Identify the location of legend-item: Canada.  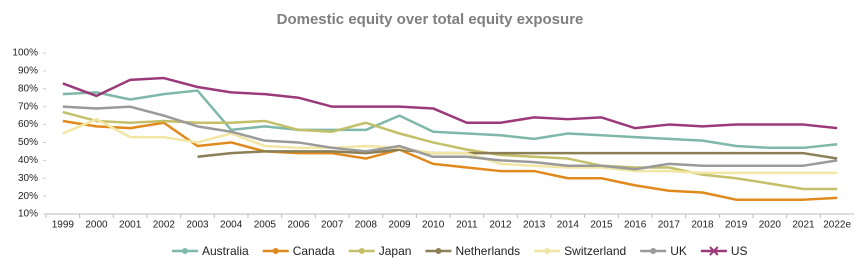
(298, 251).